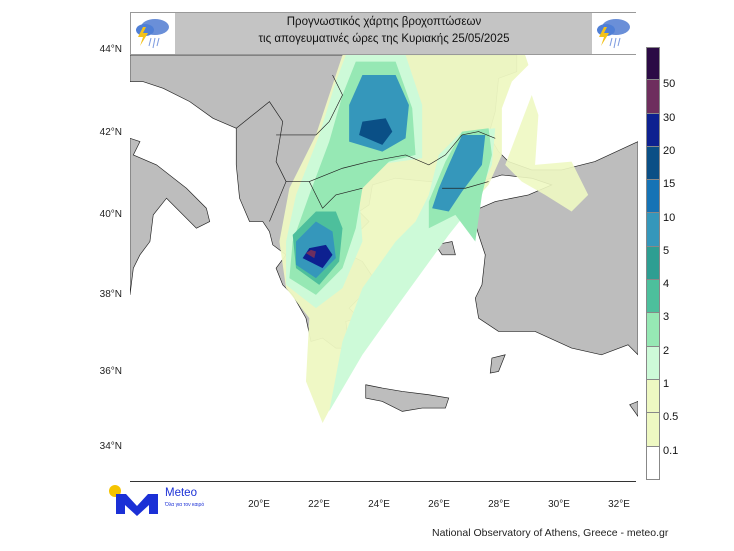  Describe the element at coordinates (666, 284) in the screenshot. I see `colorbar-label: 4` at that location.